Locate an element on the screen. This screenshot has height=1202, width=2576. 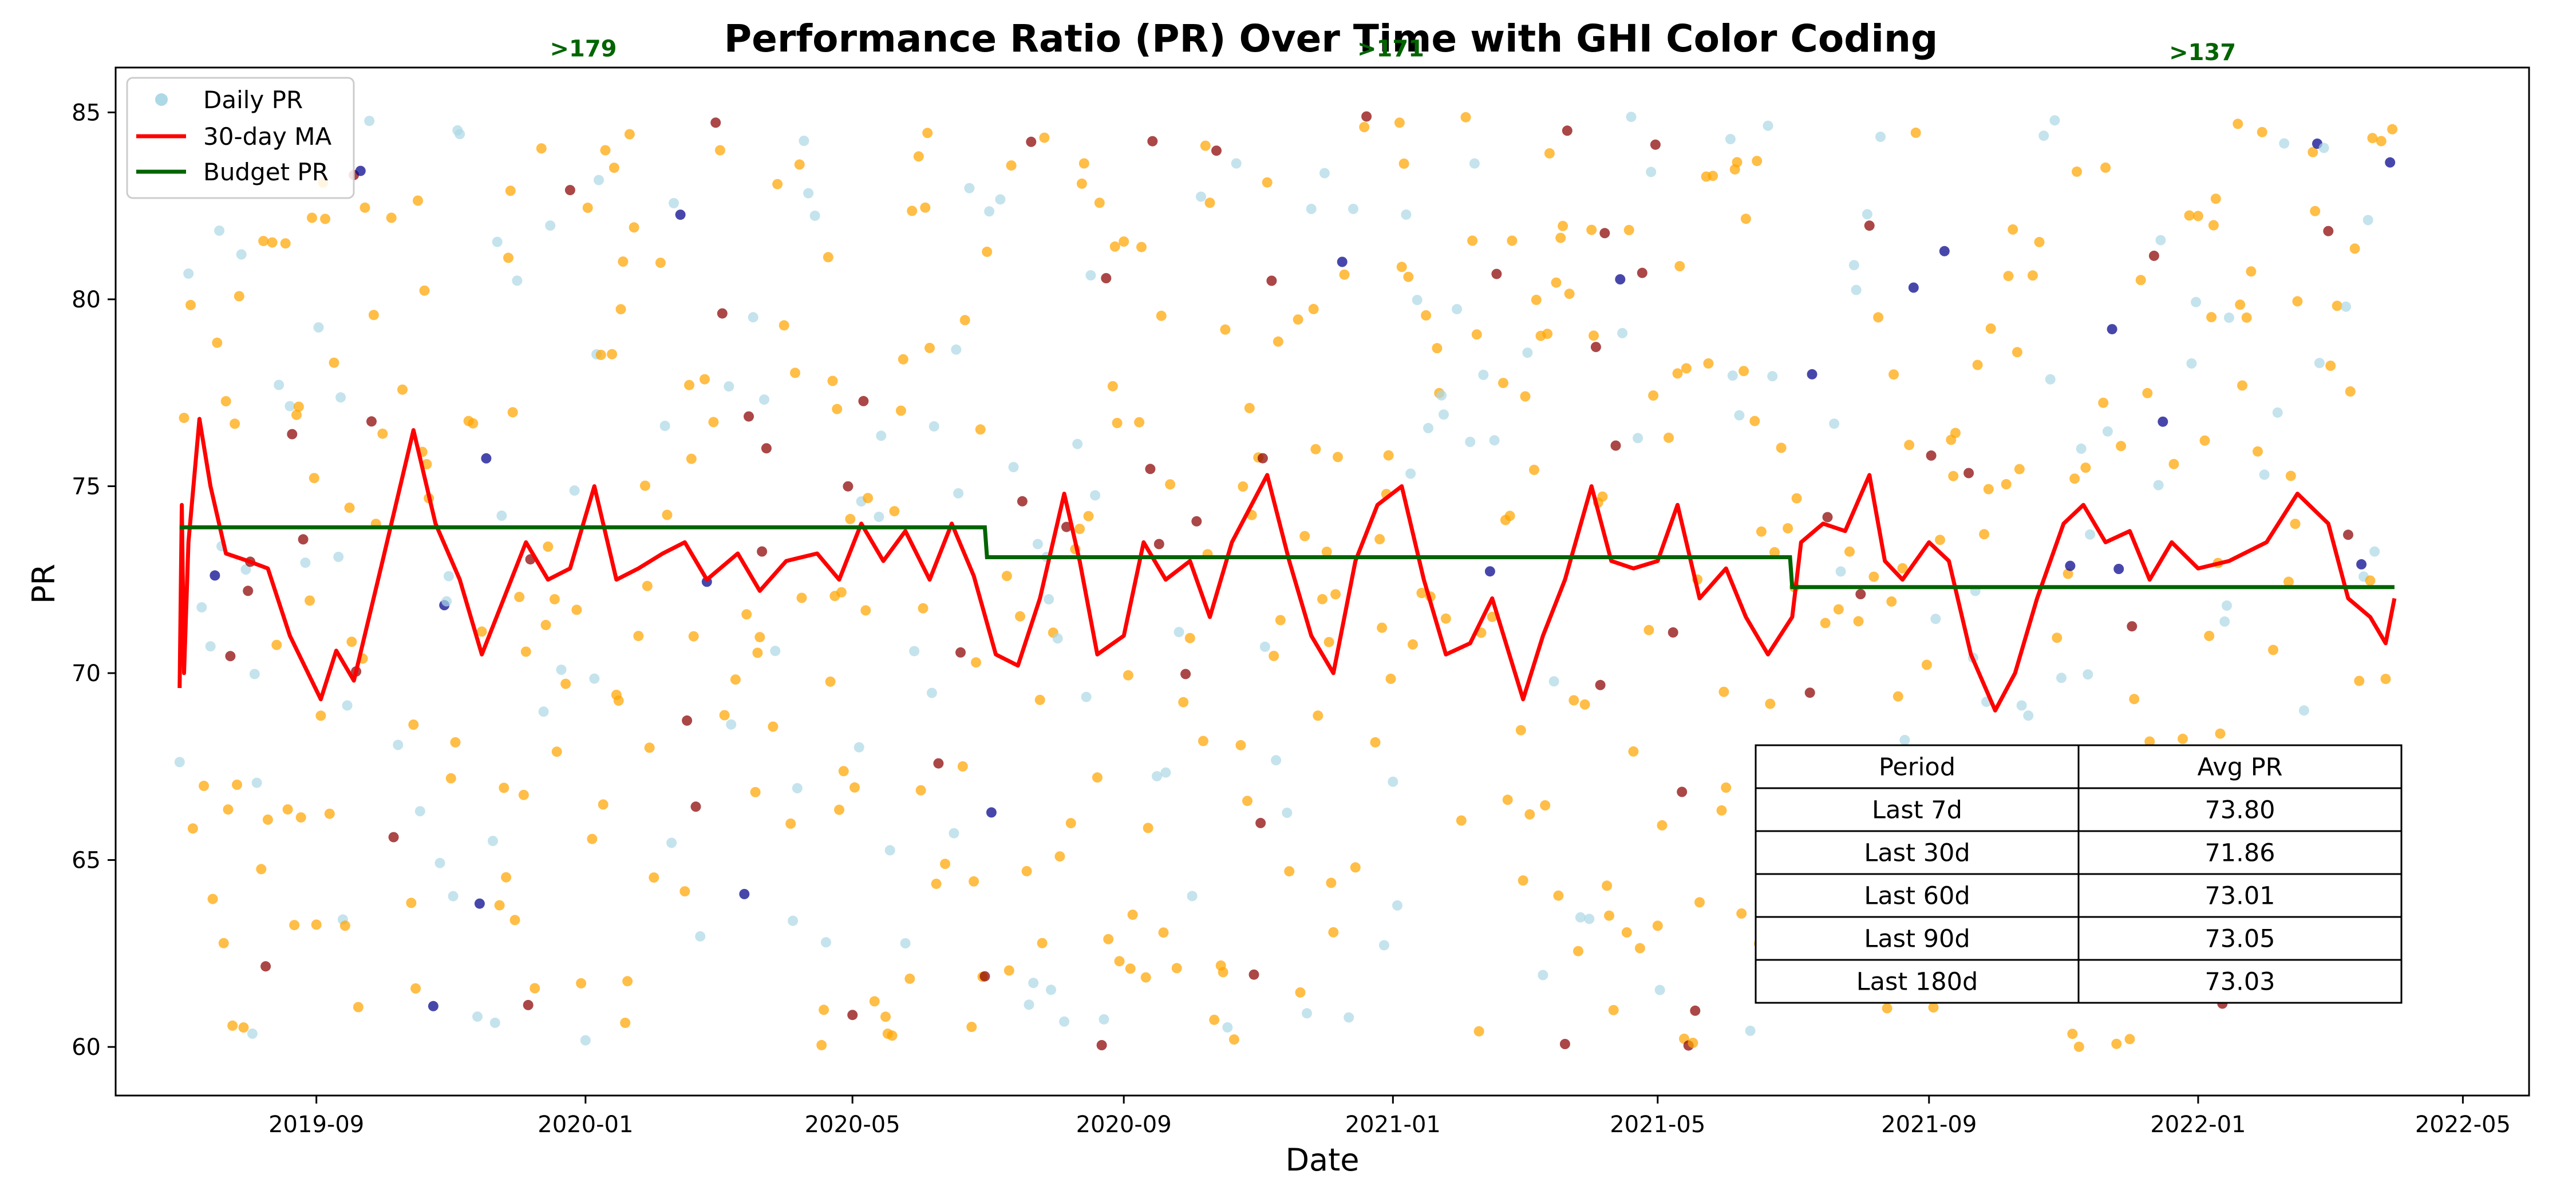
table-header-cell: Avg PR is located at coordinates (2239, 768).